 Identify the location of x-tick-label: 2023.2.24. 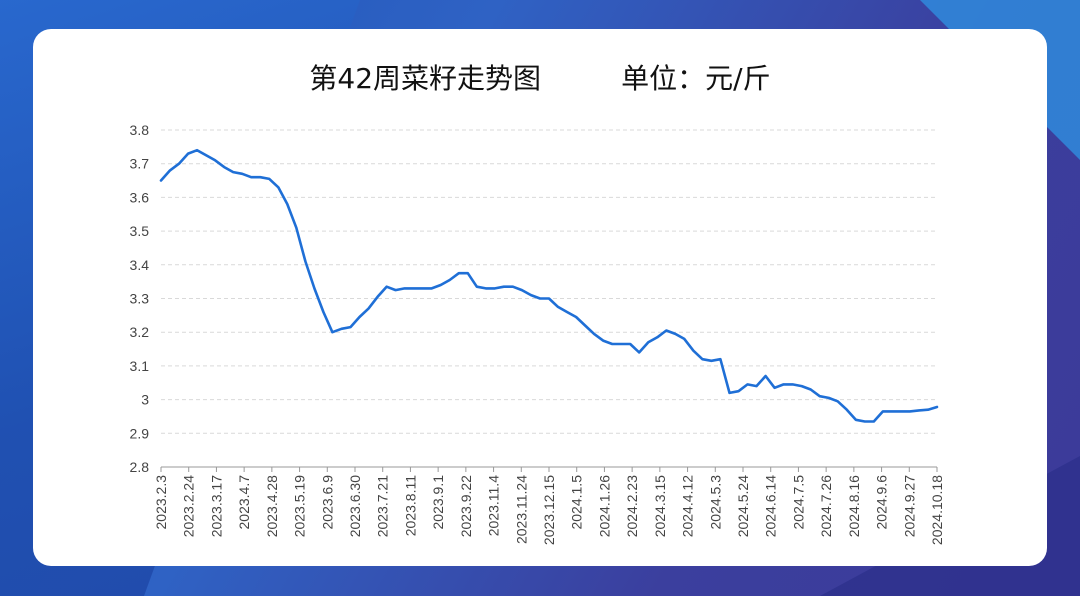
(189, 506).